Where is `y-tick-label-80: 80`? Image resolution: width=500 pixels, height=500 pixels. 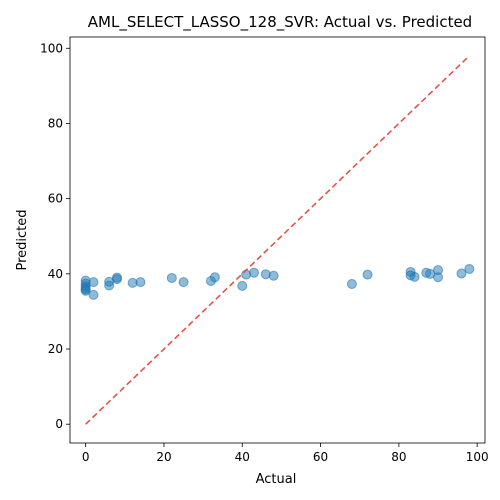
y-tick-label-80: 80 is located at coordinates (55, 123).